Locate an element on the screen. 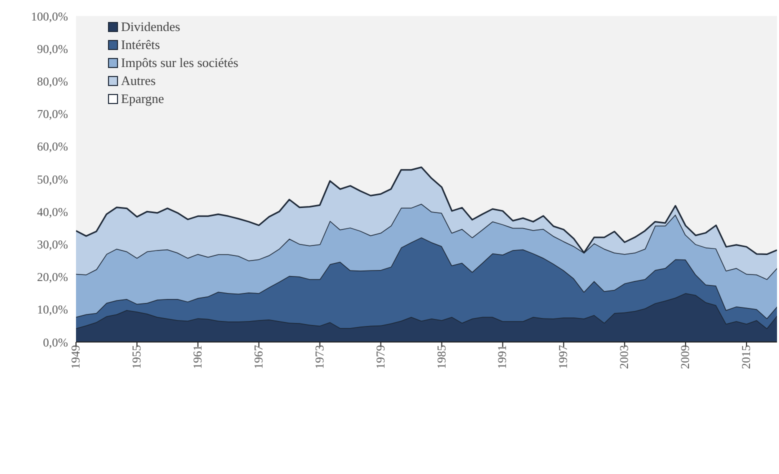 The height and width of the screenshot is (474, 779). y-tick-label: 90,0% is located at coordinates (52, 49).